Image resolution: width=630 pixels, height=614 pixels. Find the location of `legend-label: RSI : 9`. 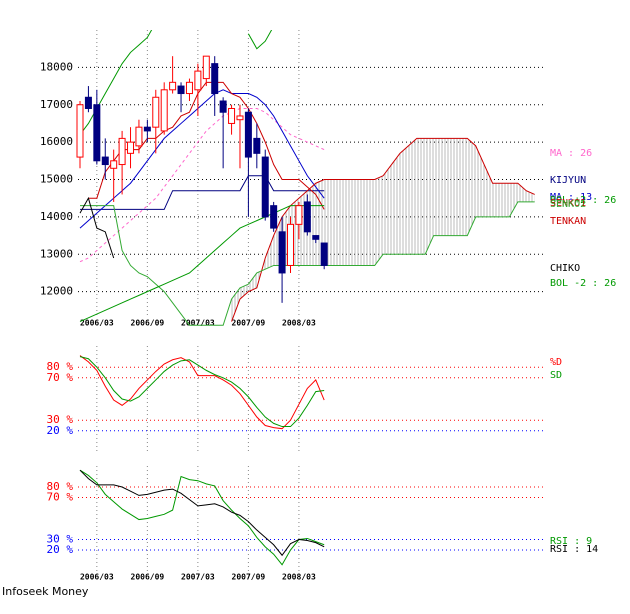

legend-label: RSI : 9 is located at coordinates (571, 541).